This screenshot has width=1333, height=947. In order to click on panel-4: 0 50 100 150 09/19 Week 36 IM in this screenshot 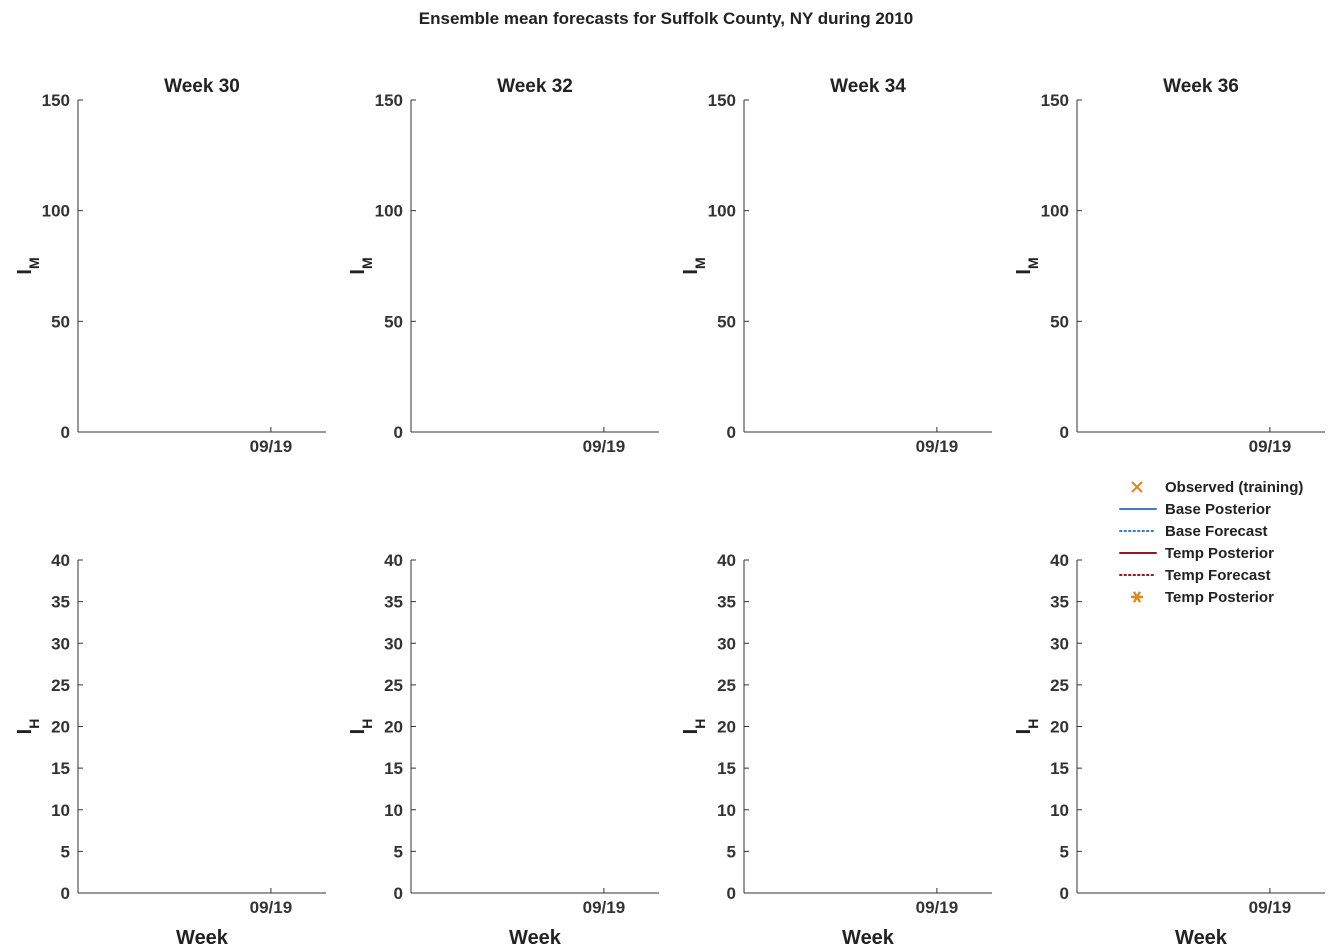, I will do `click(1169, 266)`.